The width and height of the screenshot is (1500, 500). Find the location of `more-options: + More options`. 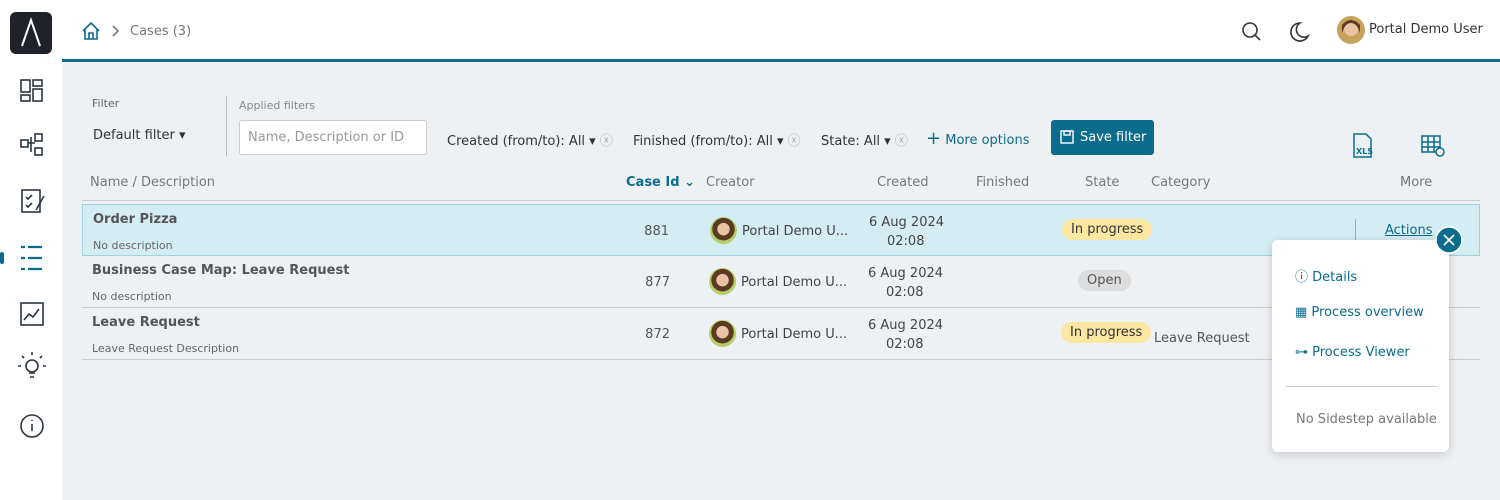

more-options: + More options is located at coordinates (978, 138).